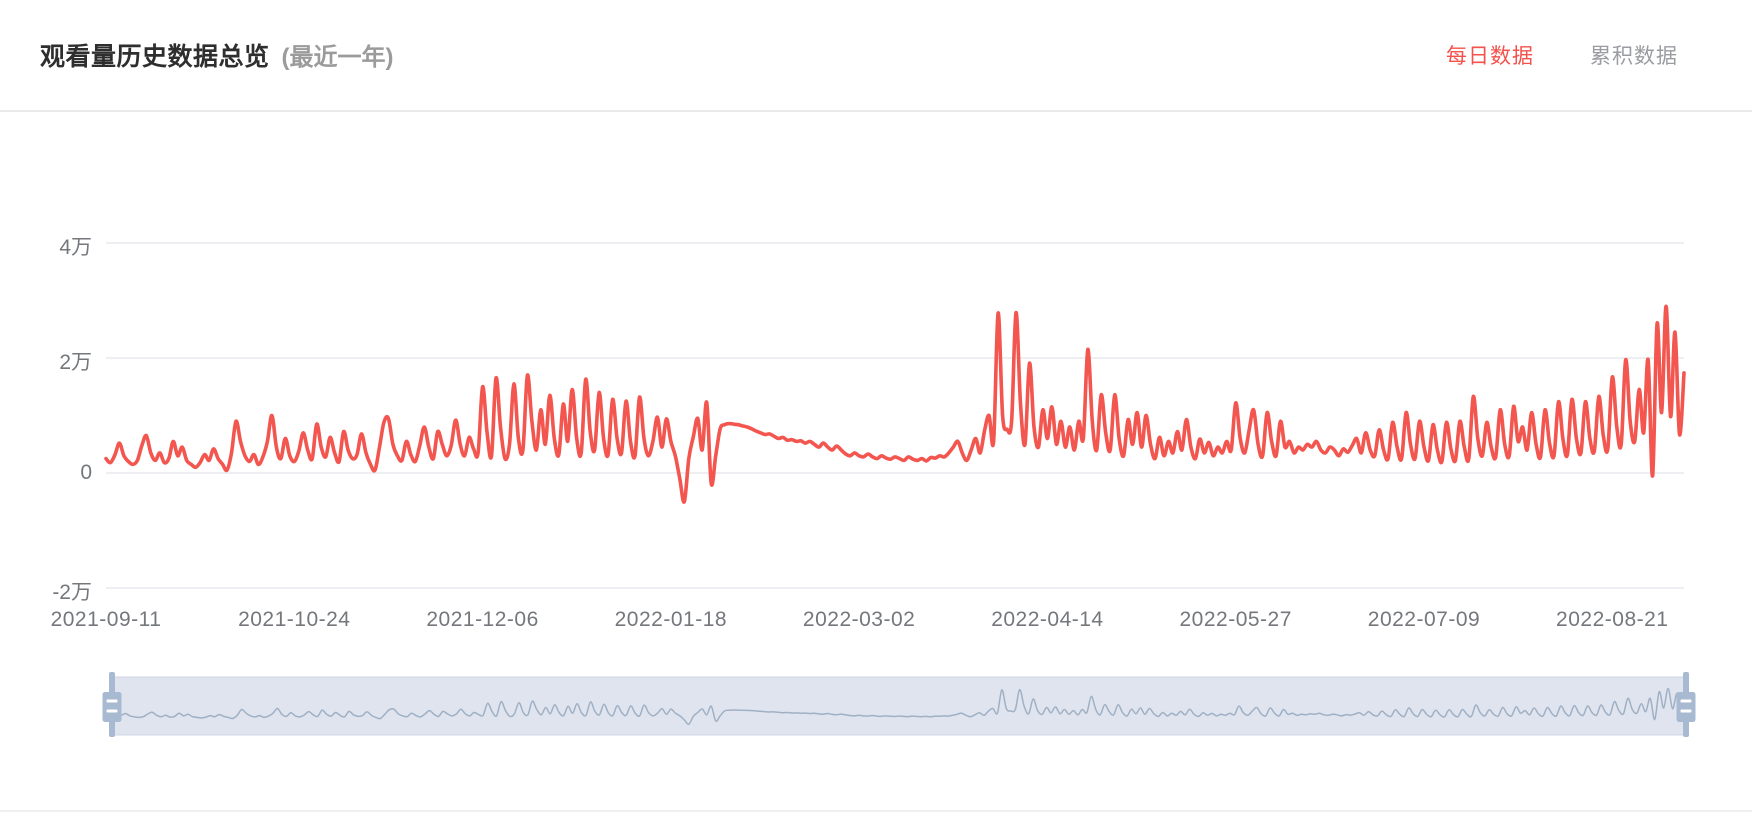 The height and width of the screenshot is (814, 1752). I want to click on x-axis-tick-label: 2021-12-06, so click(482, 619).